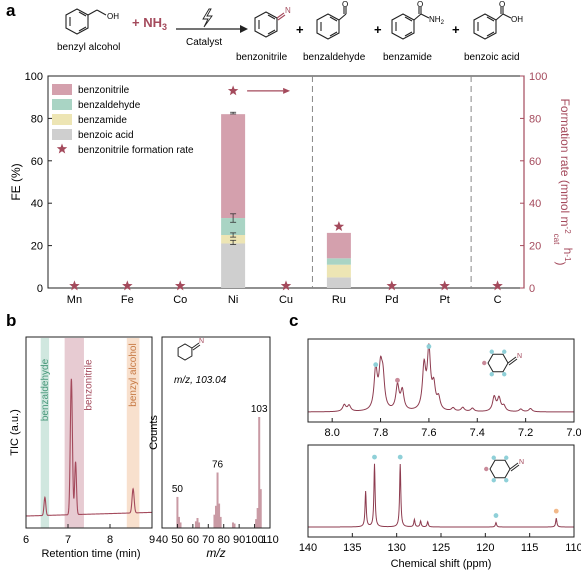 This screenshot has width=581, height=577. Describe the element at coordinates (212, 20) in the screenshot. I see `reaction-arrow` at that location.